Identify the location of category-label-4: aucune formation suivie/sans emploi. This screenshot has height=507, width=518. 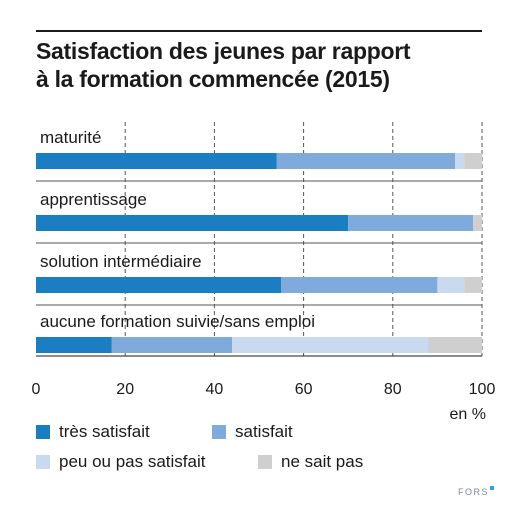
(177, 321).